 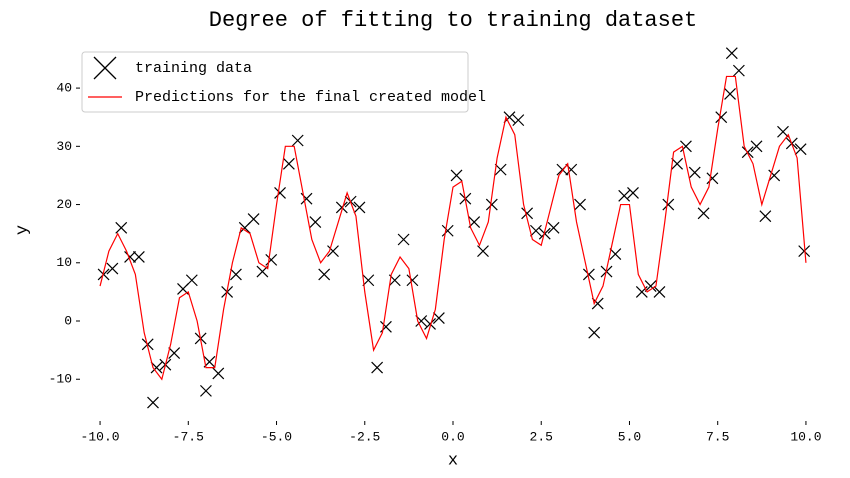 What do you see at coordinates (310, 97) in the screenshot?
I see `legend-label: Predictions for the final created model` at bounding box center [310, 97].